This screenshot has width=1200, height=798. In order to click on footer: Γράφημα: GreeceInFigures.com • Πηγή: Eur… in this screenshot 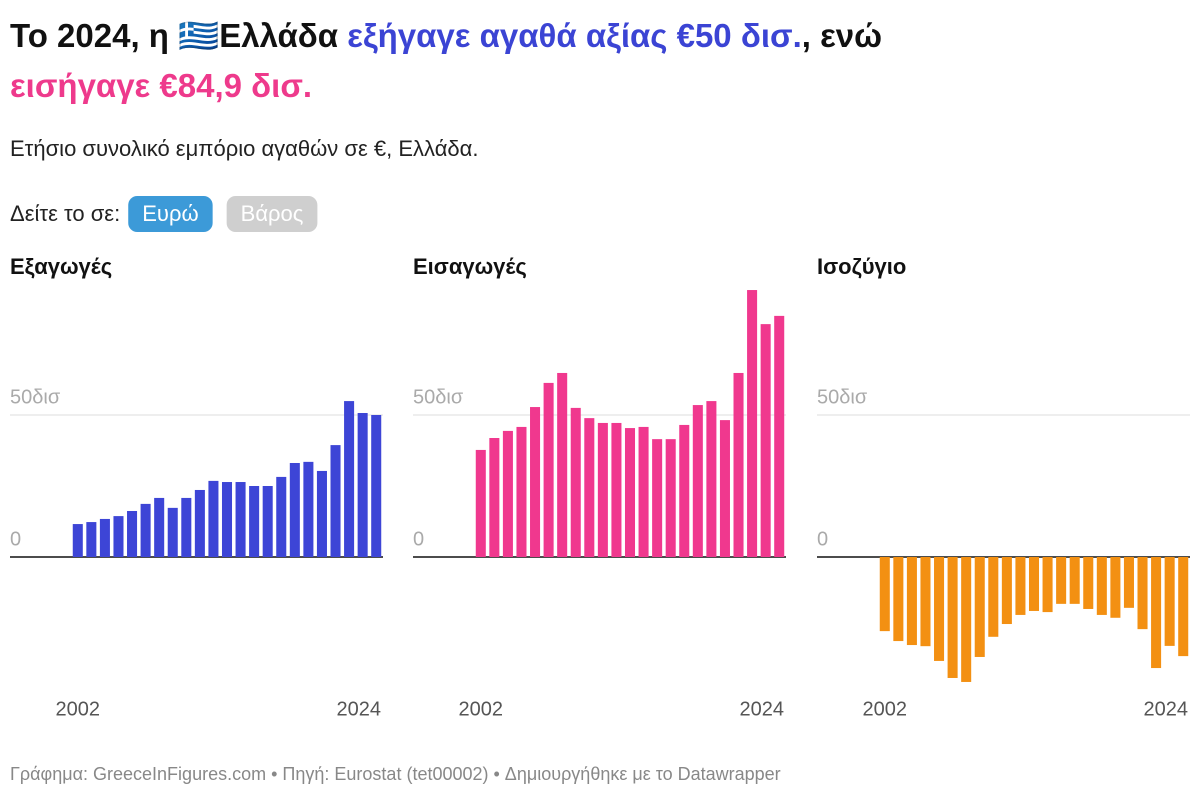, I will do `click(395, 774)`.